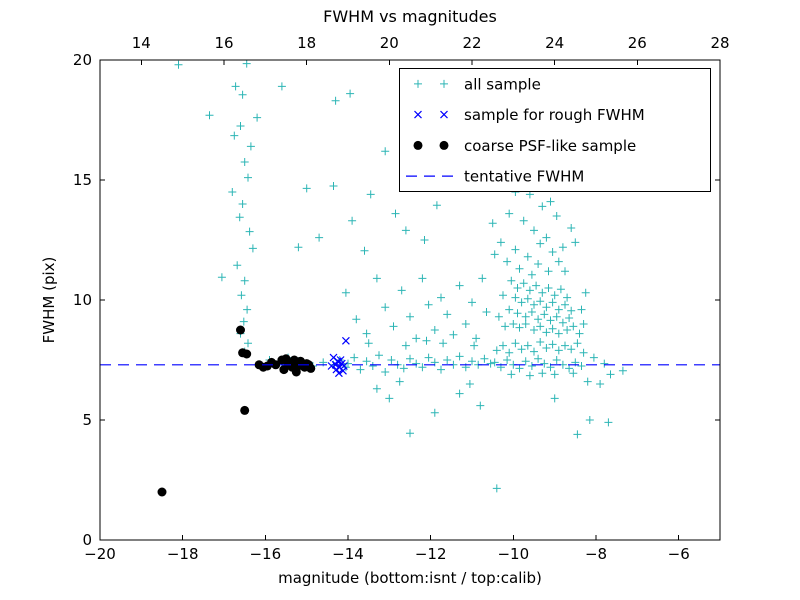  Describe the element at coordinates (554, 115) in the screenshot. I see `legend-label-1: sample for rough FWHM` at that location.